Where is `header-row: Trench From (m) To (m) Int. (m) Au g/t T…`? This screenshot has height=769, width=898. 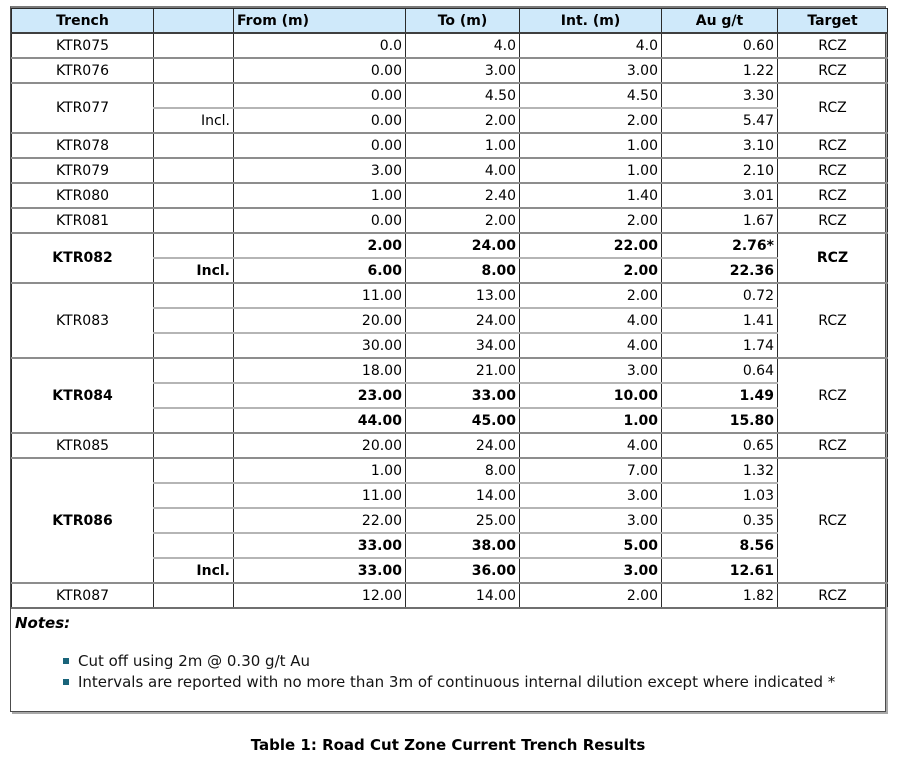
header-row: Trench From (m) To (m) Int. (m) Au g/t T… is located at coordinates (449, 21).